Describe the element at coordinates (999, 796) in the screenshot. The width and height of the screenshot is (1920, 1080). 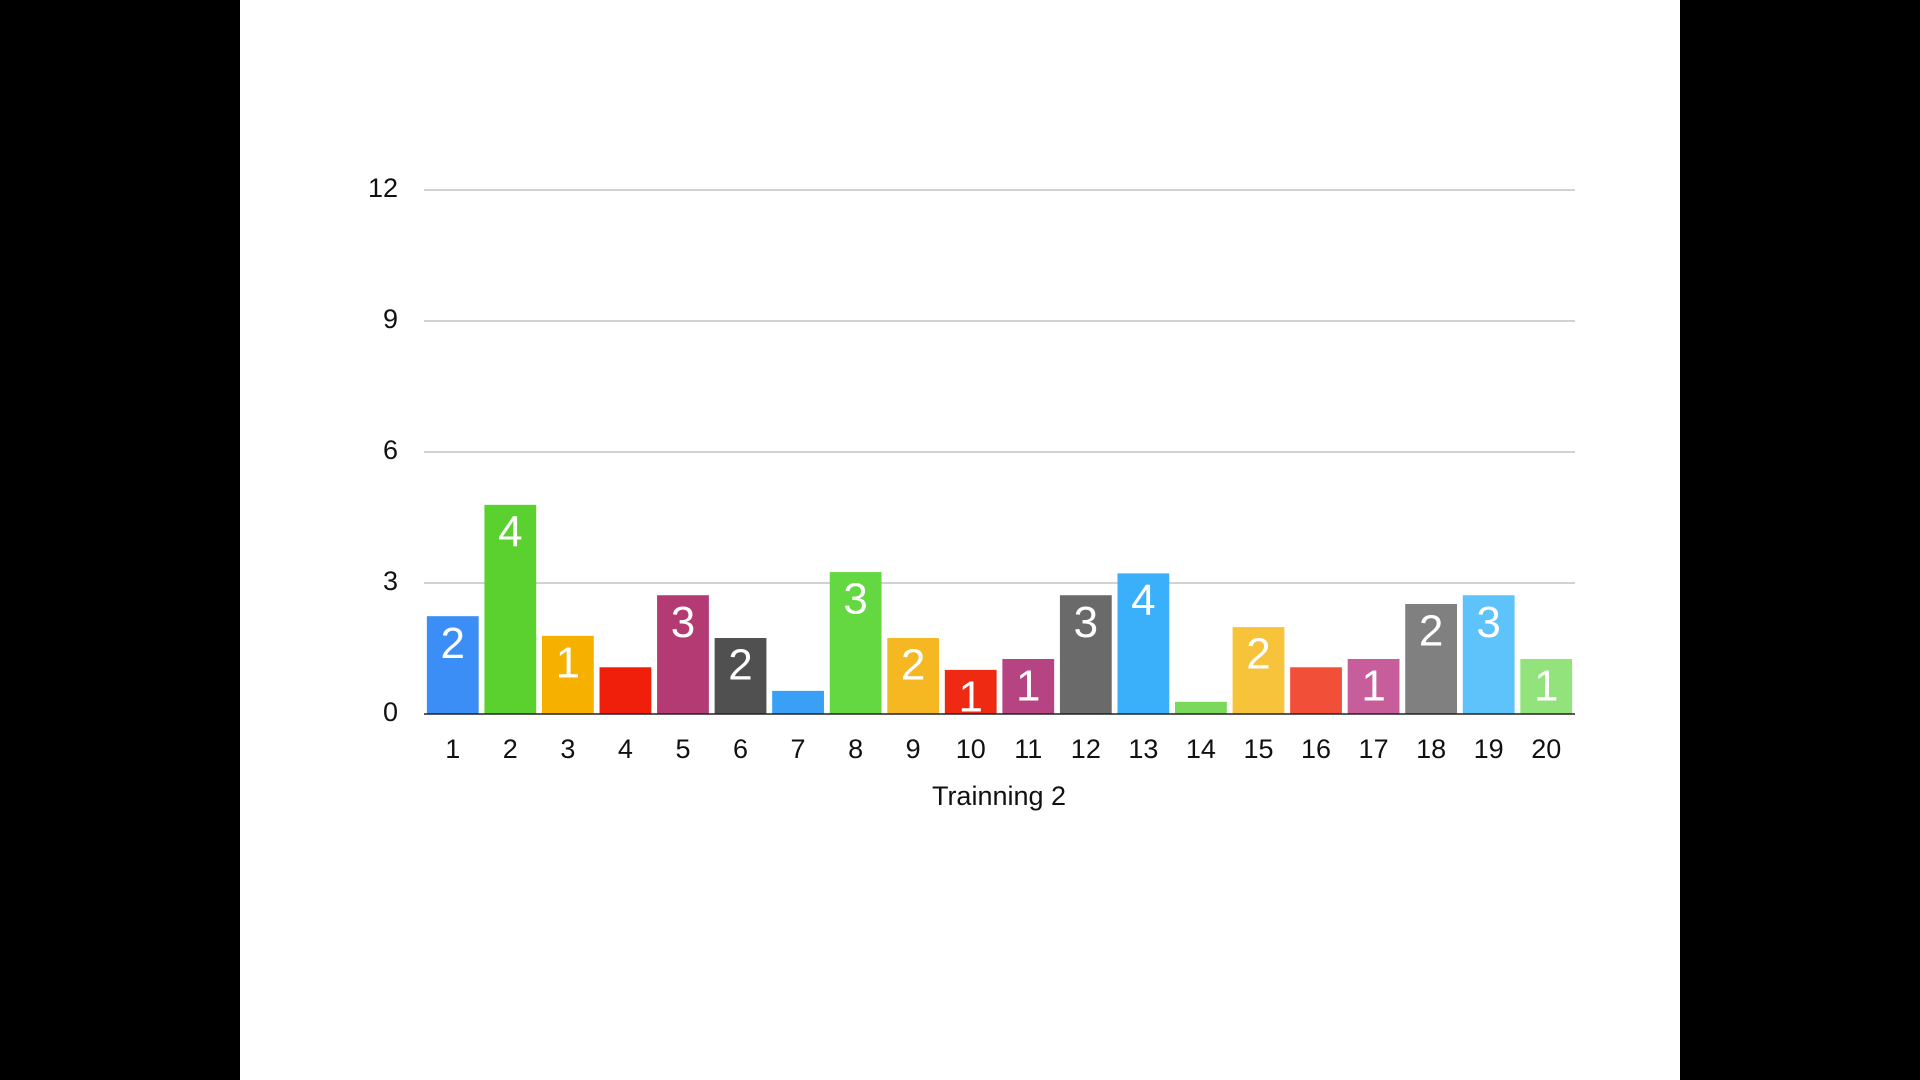
I see `x-axis-title: Trainning 2` at that location.